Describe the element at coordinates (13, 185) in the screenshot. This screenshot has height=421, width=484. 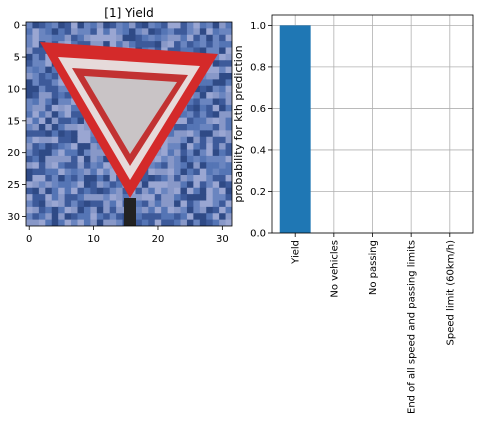
I see `image-y-tick-label: 25` at that location.